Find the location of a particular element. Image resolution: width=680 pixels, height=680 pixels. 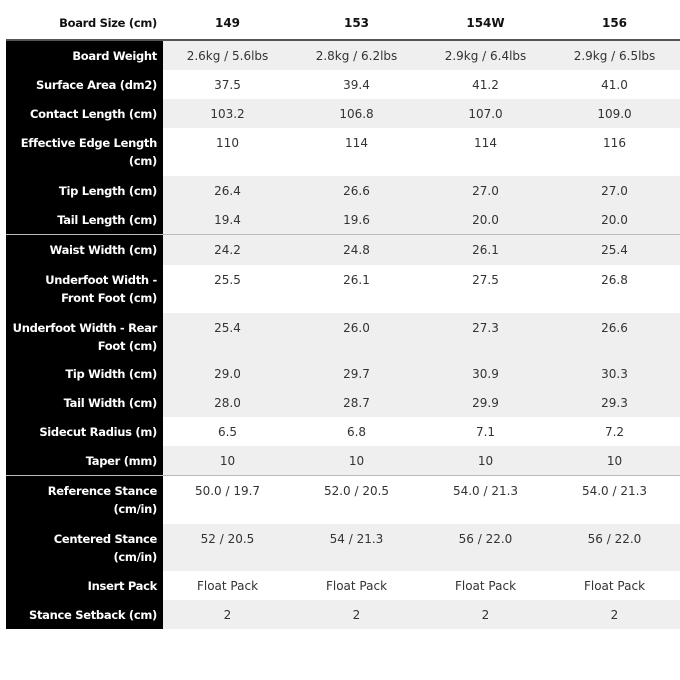

table-row: Tail Length (cm) 19.4 19.6 20.0 20.0 is located at coordinates (343, 219).